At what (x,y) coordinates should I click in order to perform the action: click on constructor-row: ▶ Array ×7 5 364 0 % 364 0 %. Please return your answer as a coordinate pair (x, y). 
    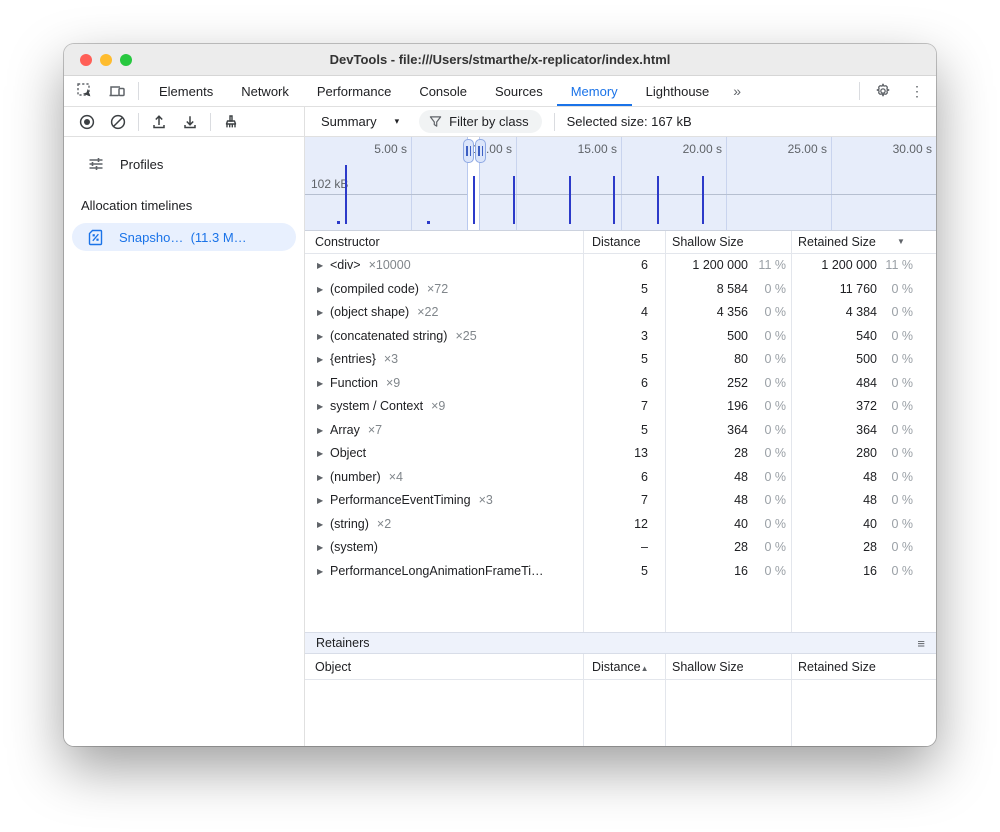
    Looking at the image, I should click on (620, 431).